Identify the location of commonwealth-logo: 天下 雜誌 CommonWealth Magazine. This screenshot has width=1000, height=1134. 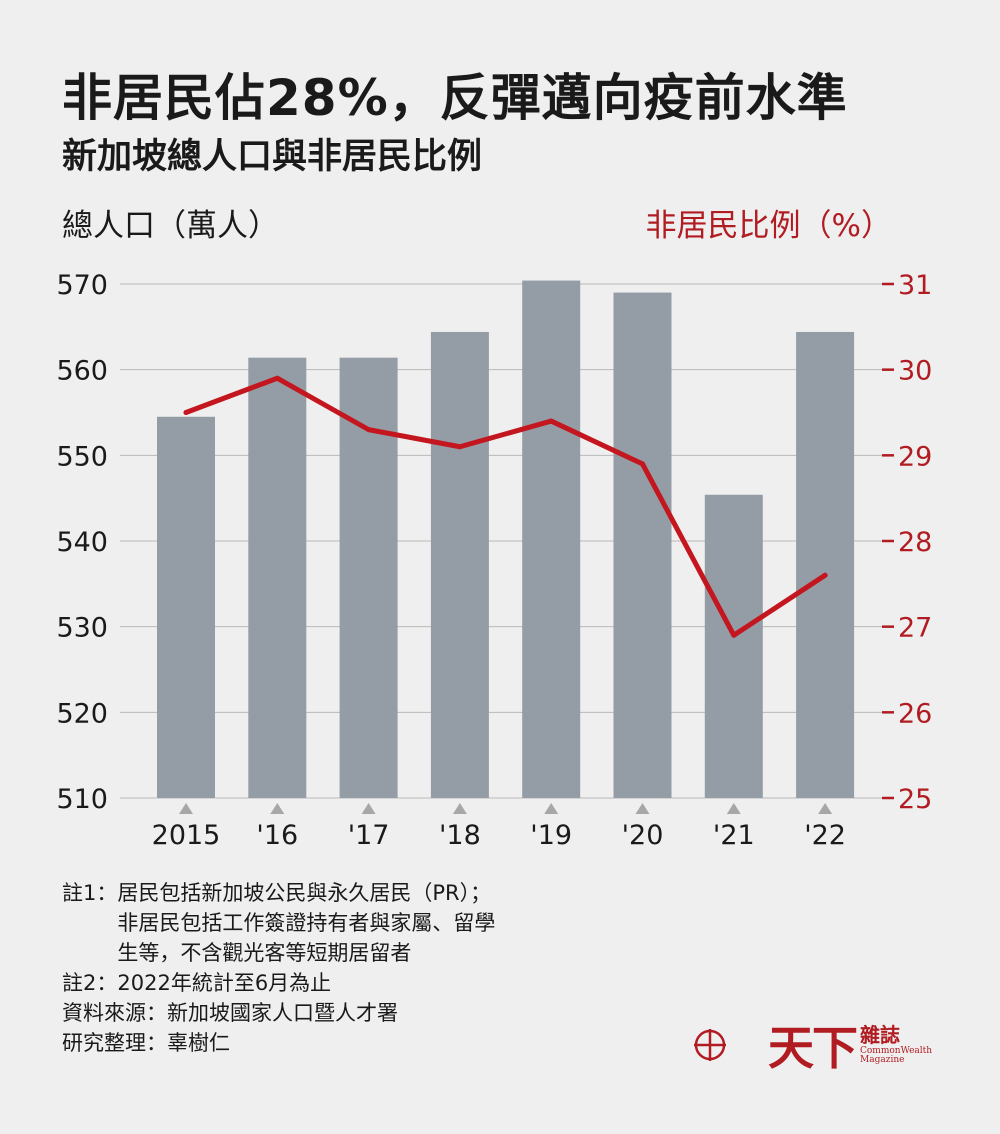
(812, 1045).